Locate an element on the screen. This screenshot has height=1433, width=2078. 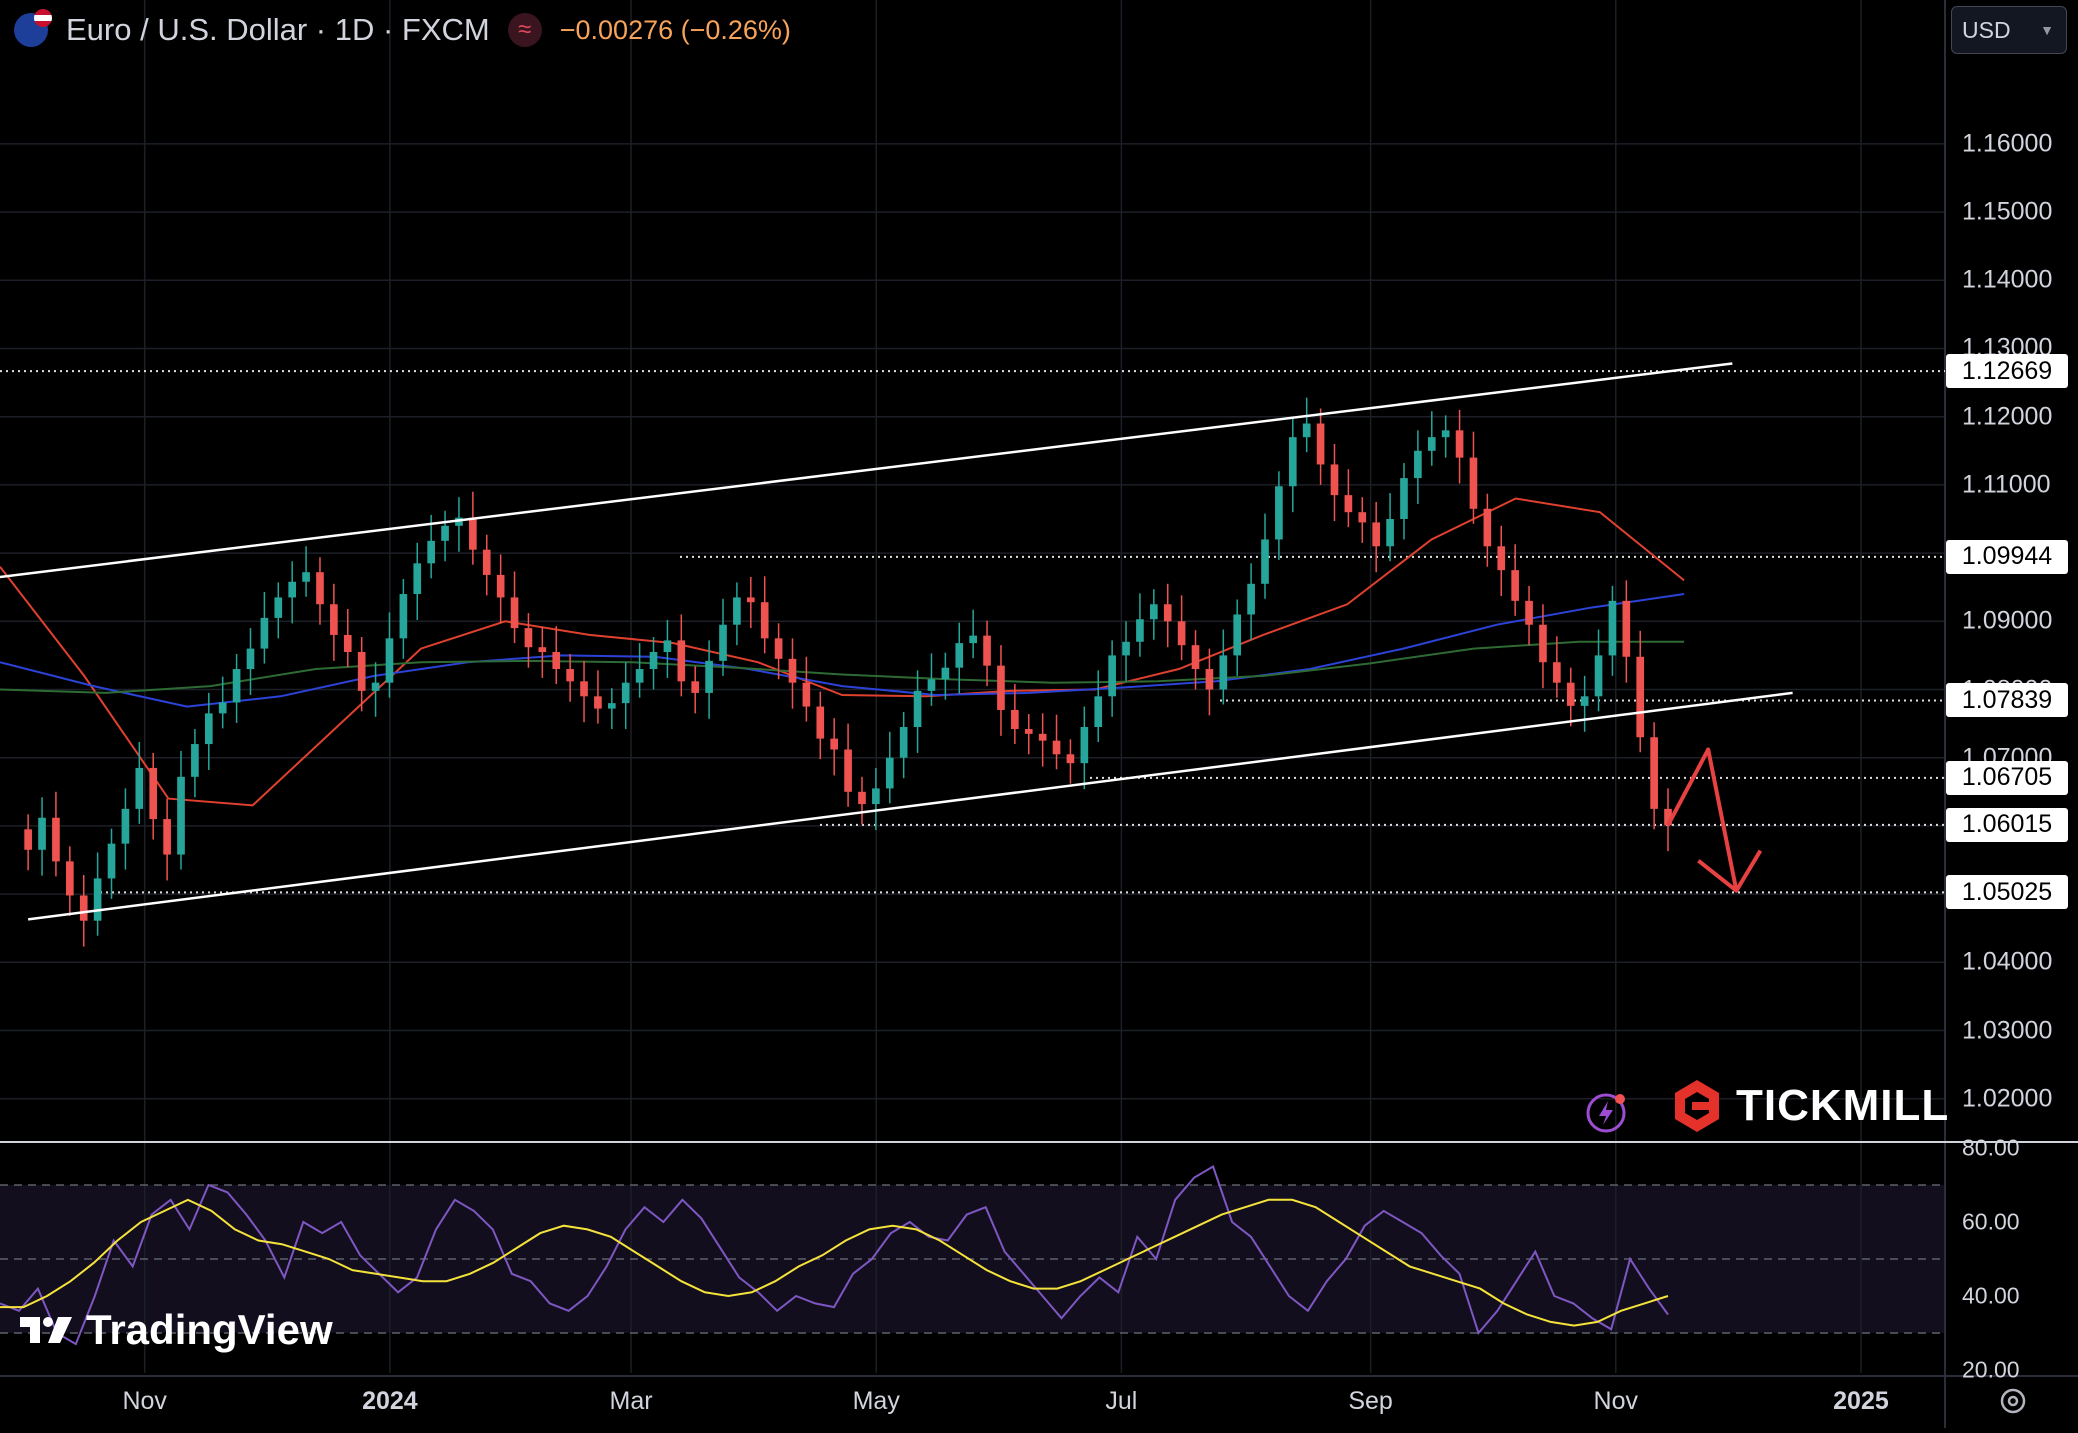
time-tick-label: Sep is located at coordinates (1370, 1401).